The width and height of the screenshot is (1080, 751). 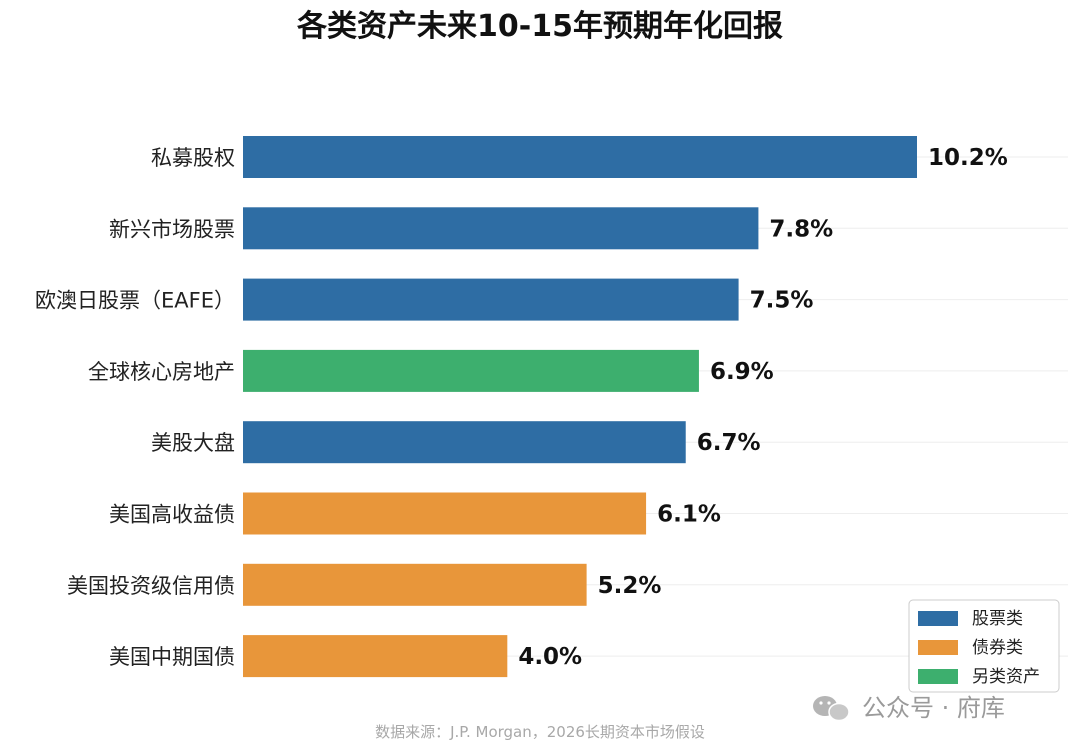 What do you see at coordinates (997, 648) in the screenshot?
I see `legend-label: 债券类` at bounding box center [997, 648].